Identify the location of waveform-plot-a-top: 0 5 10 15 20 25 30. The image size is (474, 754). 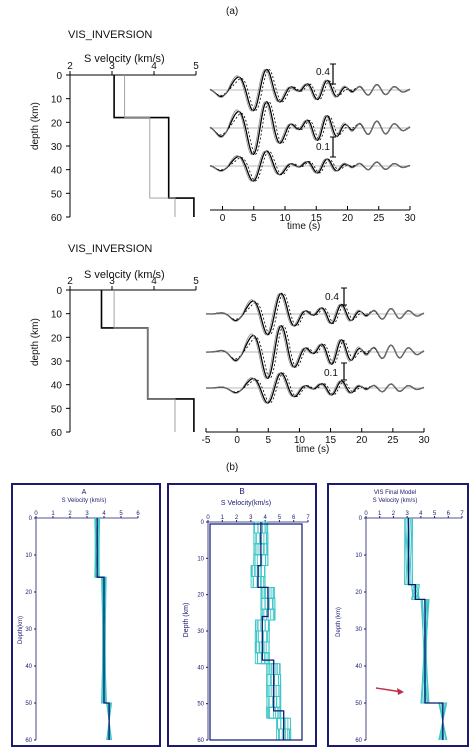
(312, 143).